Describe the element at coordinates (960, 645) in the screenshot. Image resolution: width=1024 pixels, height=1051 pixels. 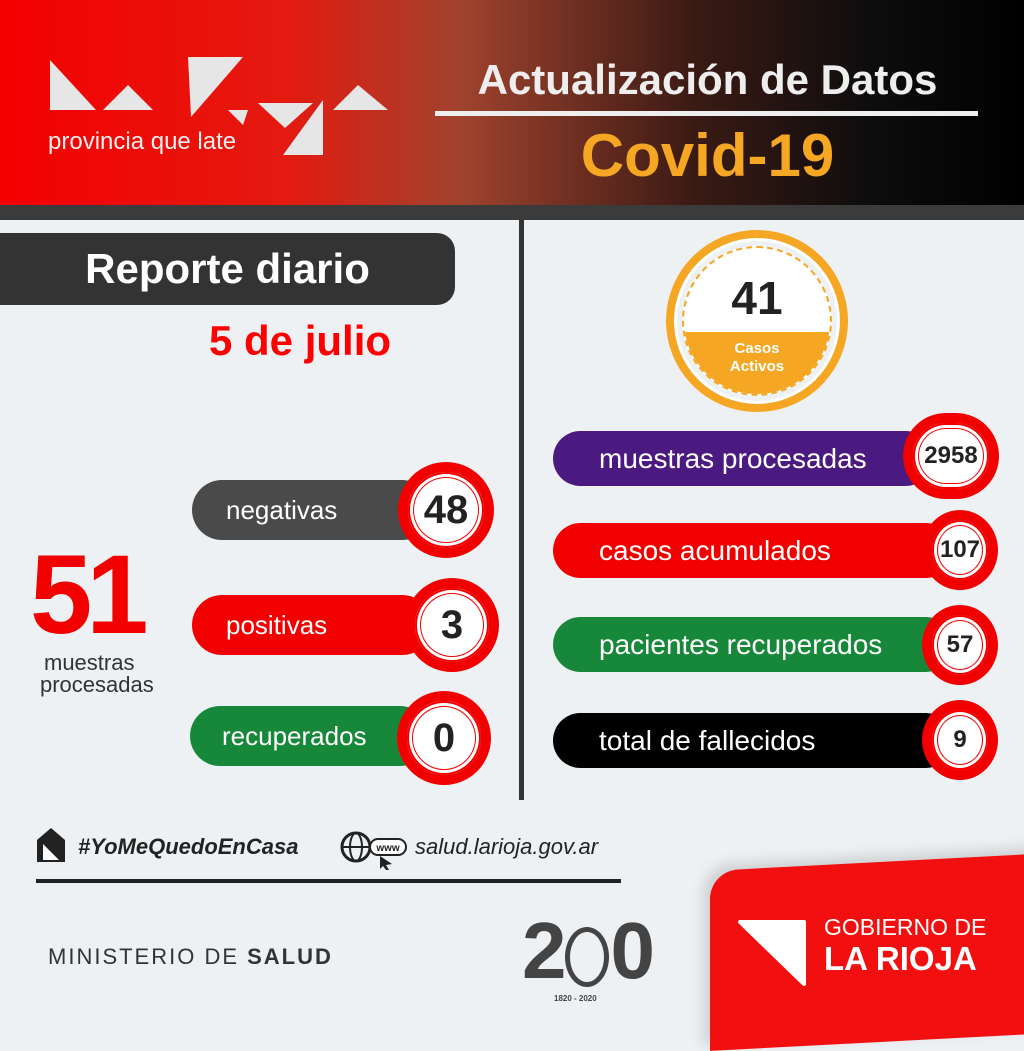
I see `stat-value-circle: 57` at that location.